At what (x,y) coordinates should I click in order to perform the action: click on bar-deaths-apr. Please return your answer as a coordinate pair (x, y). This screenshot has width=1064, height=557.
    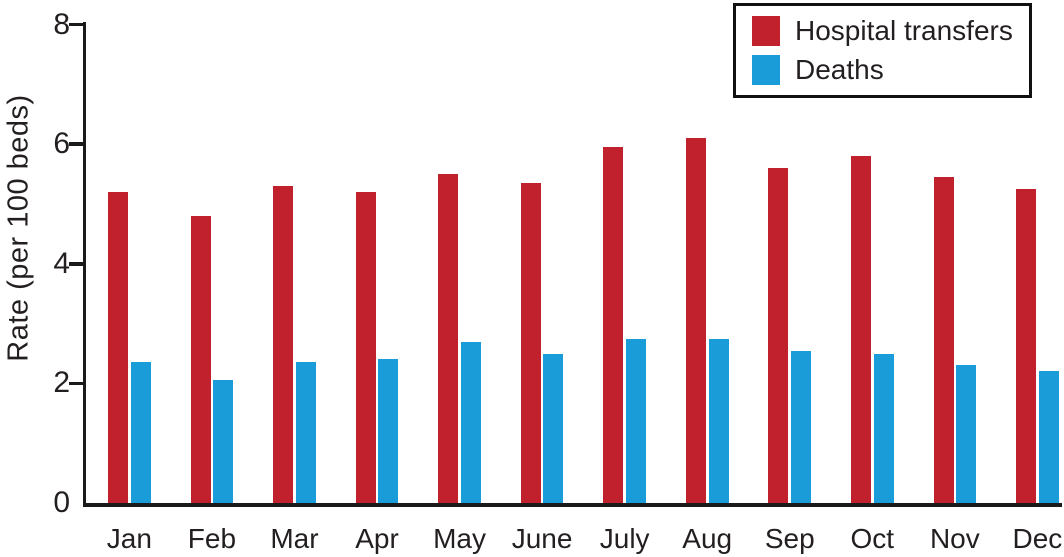
    Looking at the image, I should click on (388, 431).